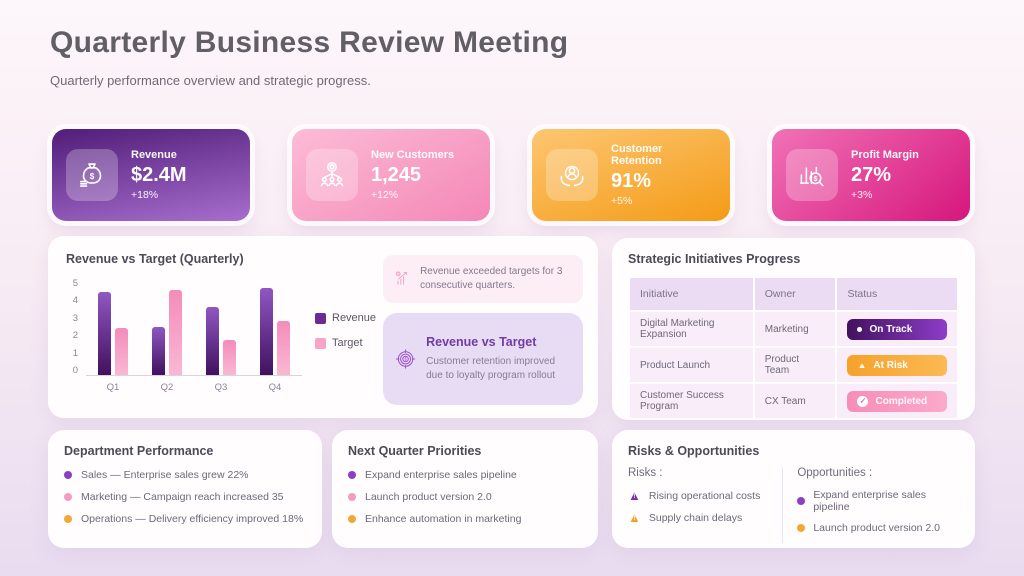  What do you see at coordinates (901, 401) in the screenshot?
I see `status-label: Completed` at bounding box center [901, 401].